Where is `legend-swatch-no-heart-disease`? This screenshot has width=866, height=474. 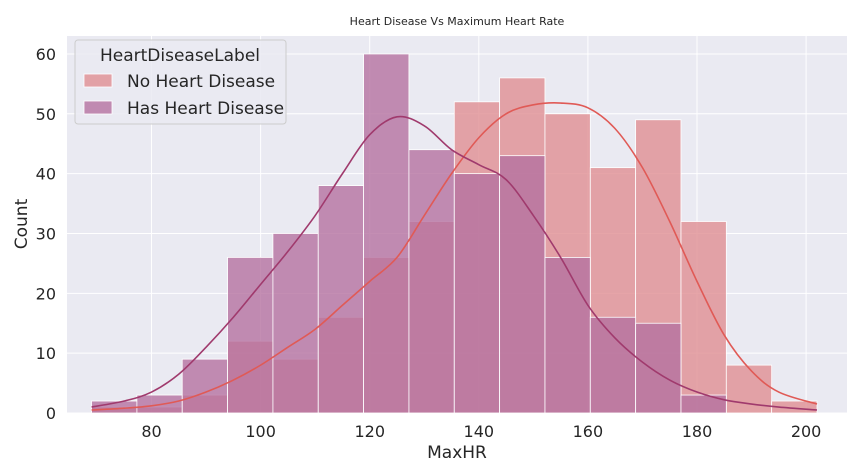
legend-swatch-no-heart-disease is located at coordinates (98, 80).